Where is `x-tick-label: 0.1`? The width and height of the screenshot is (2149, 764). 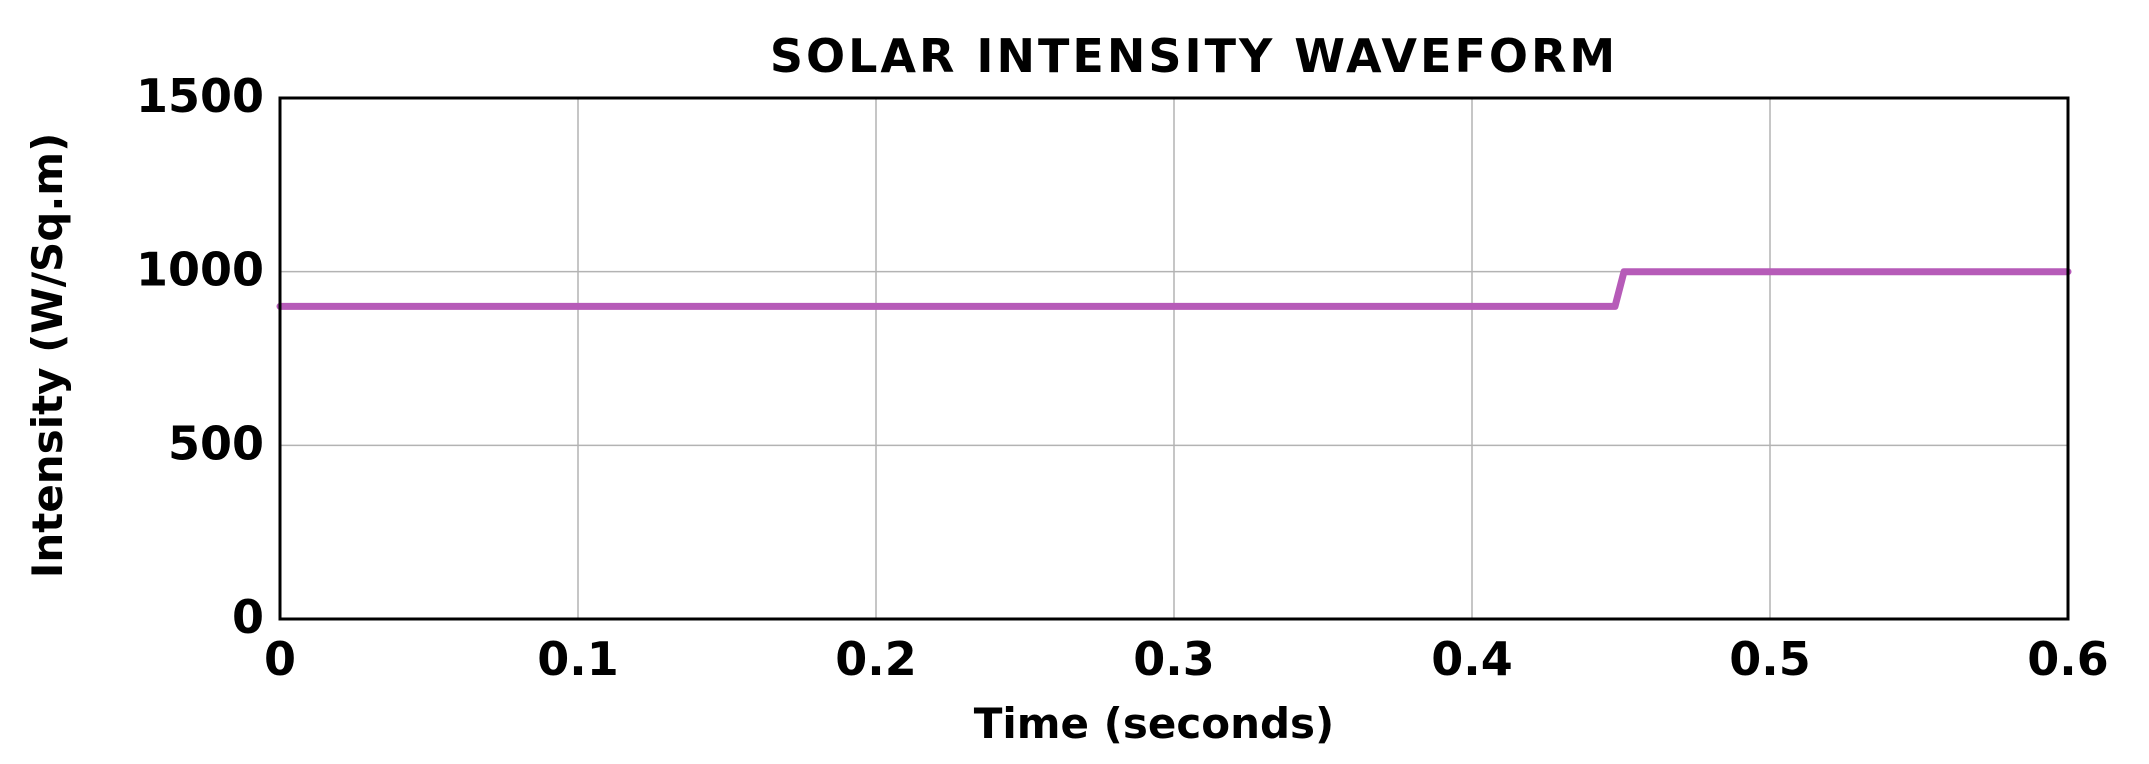 x-tick-label: 0.1 is located at coordinates (578, 659).